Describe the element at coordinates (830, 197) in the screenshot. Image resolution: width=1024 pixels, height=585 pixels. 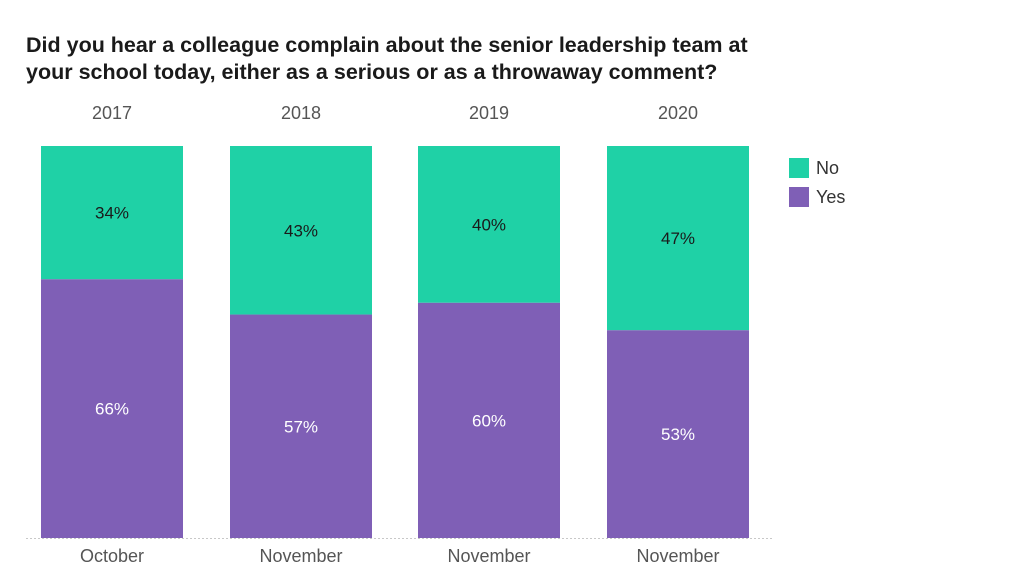
I see `legend-label-yes: Yes` at that location.